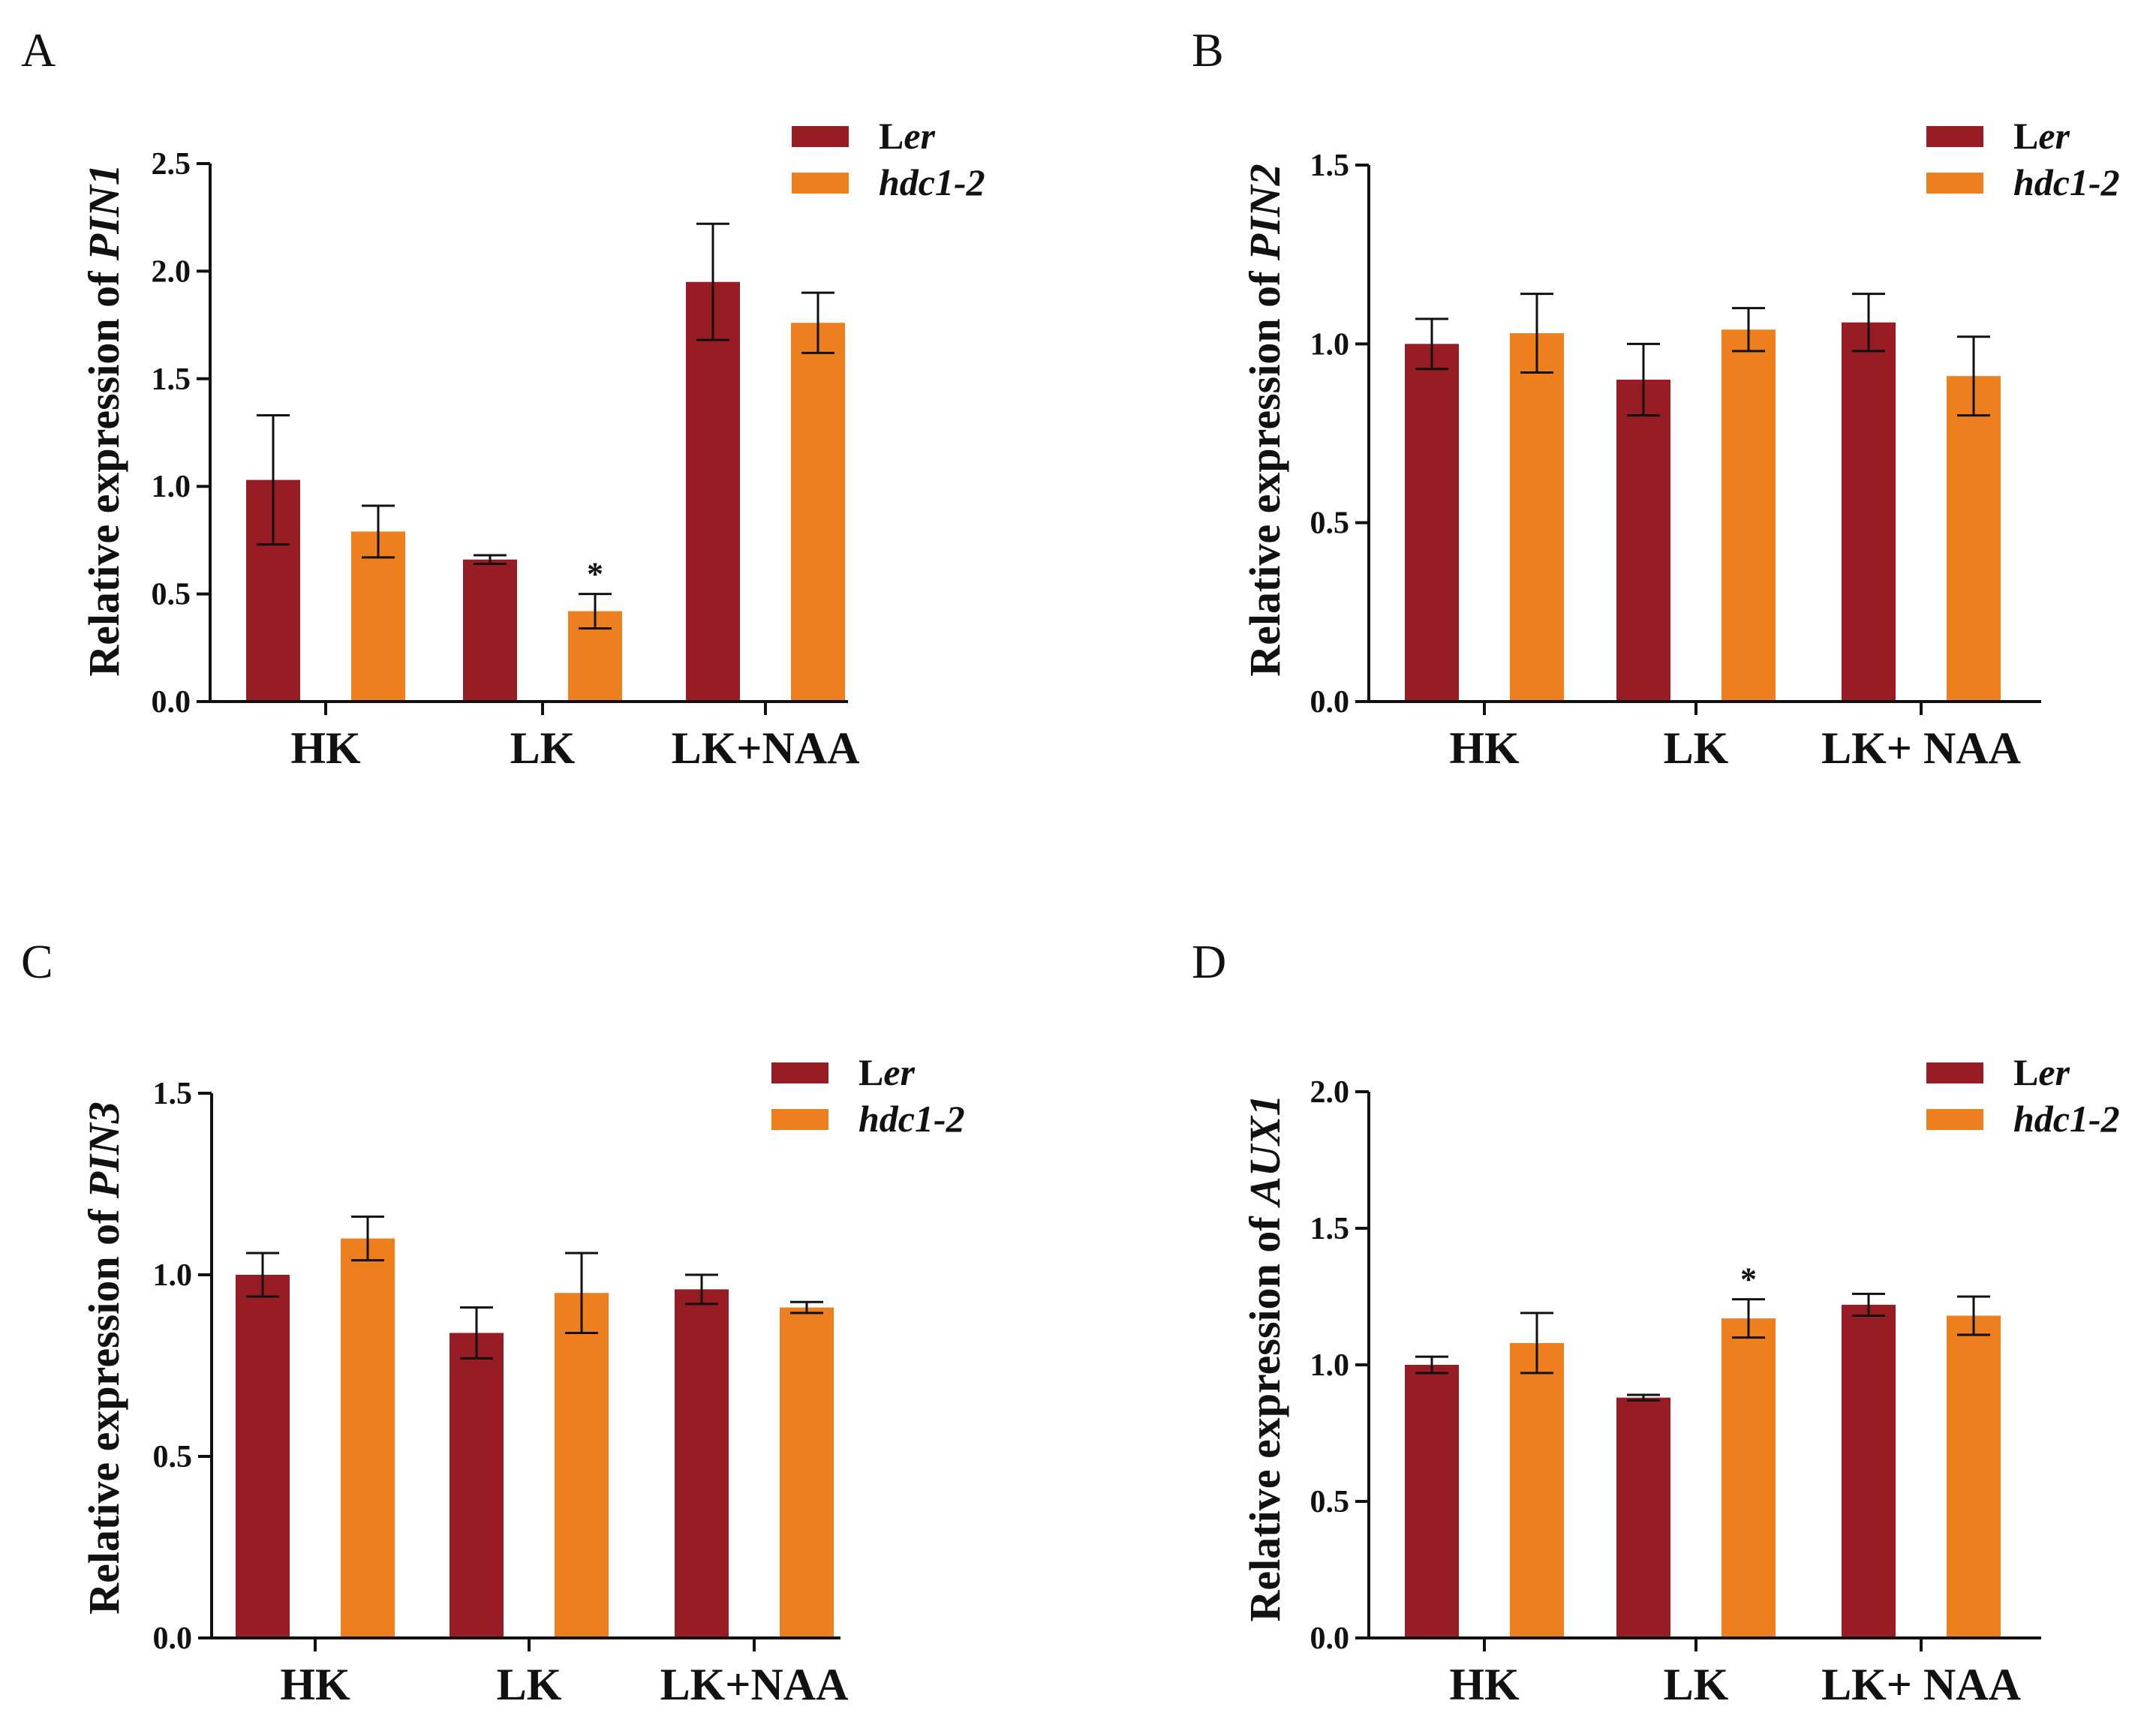 The height and width of the screenshot is (1719, 2156). Describe the element at coordinates (37, 961) in the screenshot. I see `panel-letter: C` at that location.